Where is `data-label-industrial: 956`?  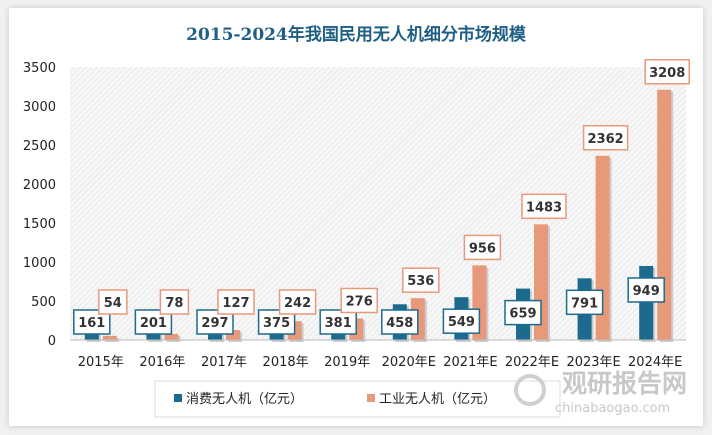 data-label-industrial: 956 is located at coordinates (482, 248).